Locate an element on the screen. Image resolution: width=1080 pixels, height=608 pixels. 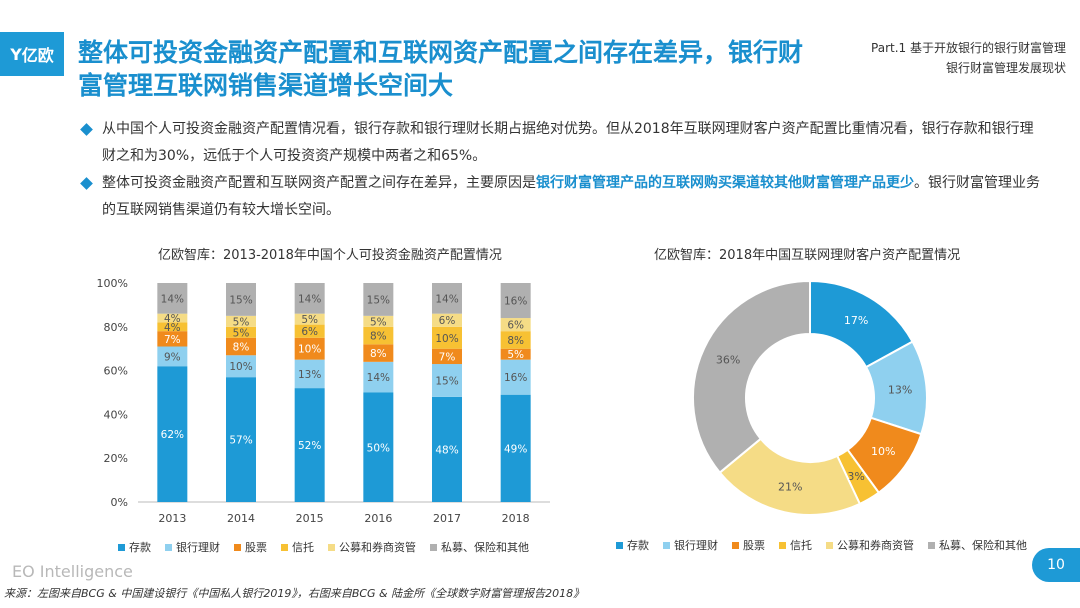
x-tick-label: 2014 is located at coordinates (241, 518).